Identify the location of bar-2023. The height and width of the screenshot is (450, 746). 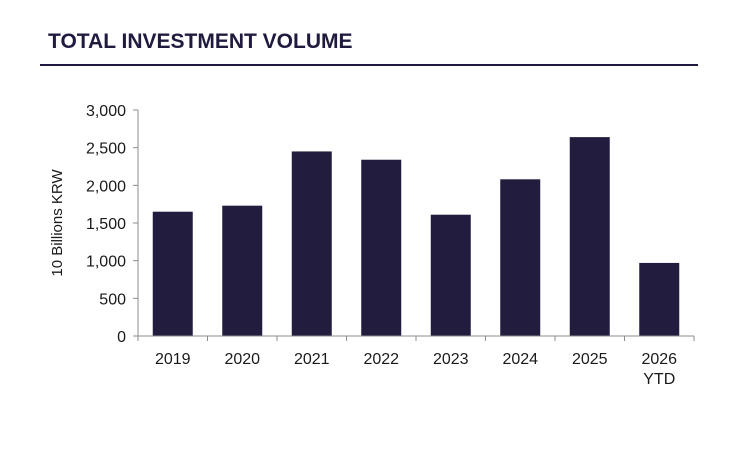
(450, 275).